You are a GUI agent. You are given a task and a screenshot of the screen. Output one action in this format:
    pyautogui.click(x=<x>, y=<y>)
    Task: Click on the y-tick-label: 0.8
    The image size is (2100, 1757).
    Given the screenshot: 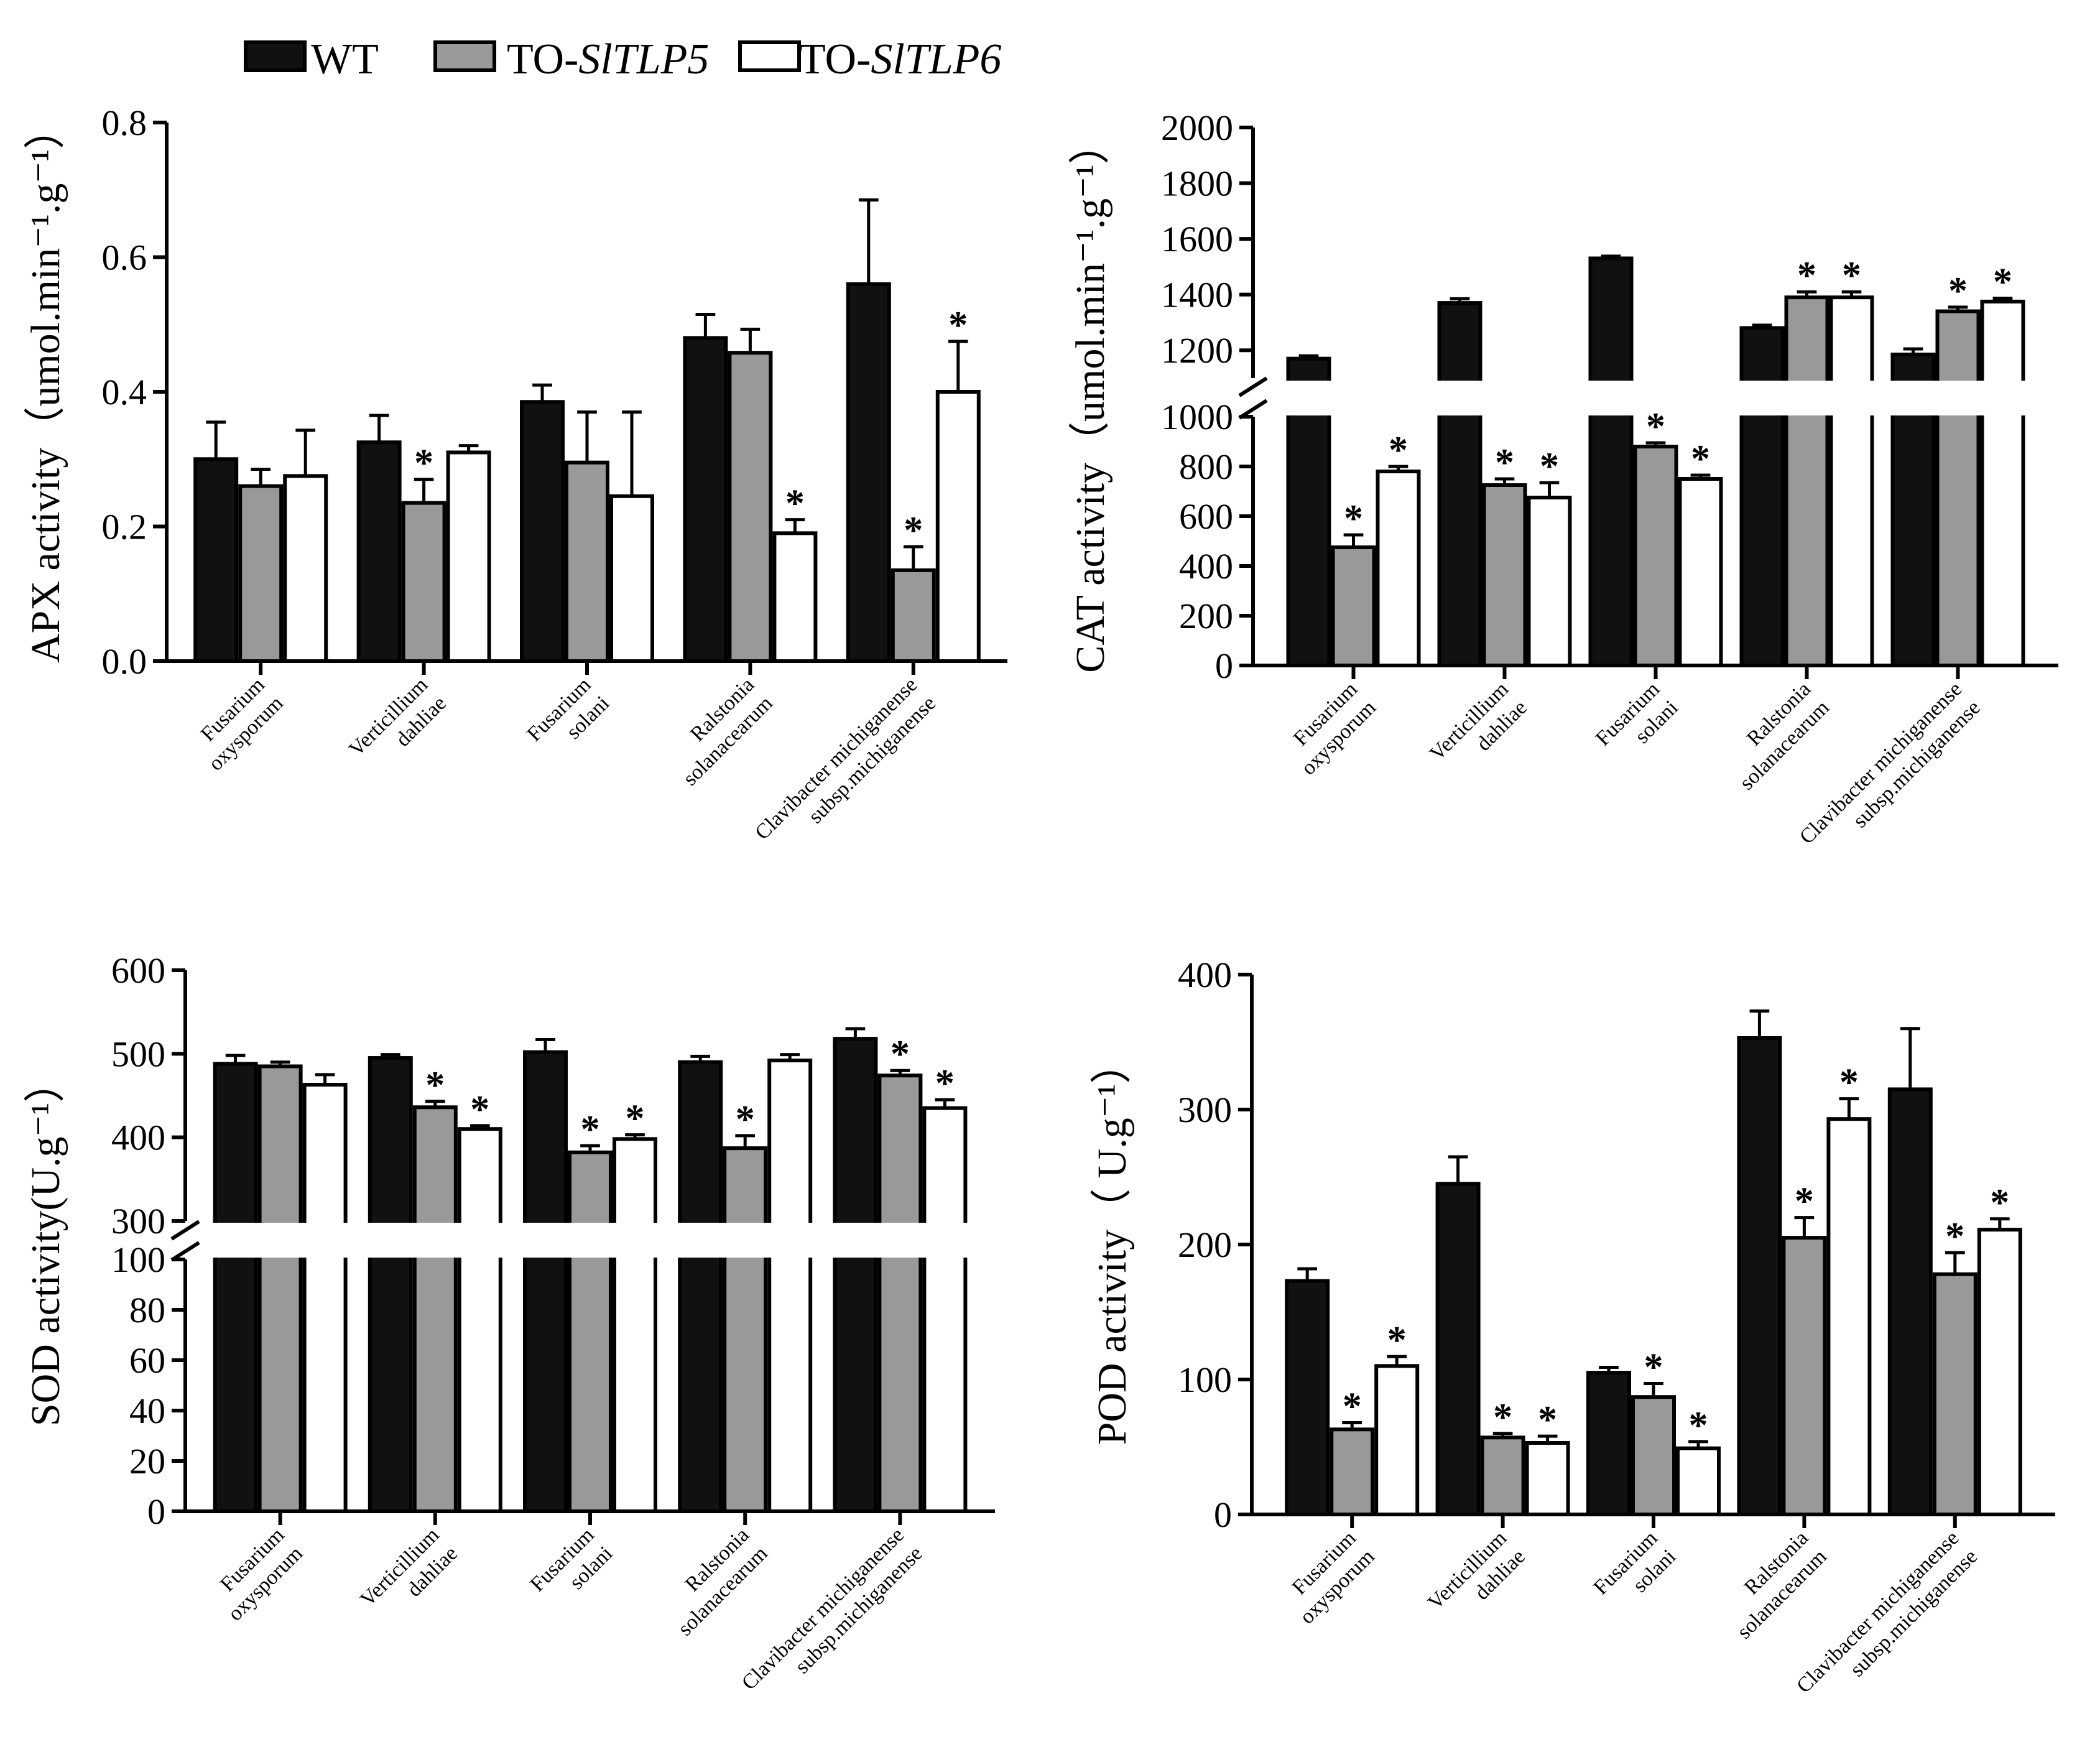 What is the action you would take?
    pyautogui.click(x=124, y=123)
    